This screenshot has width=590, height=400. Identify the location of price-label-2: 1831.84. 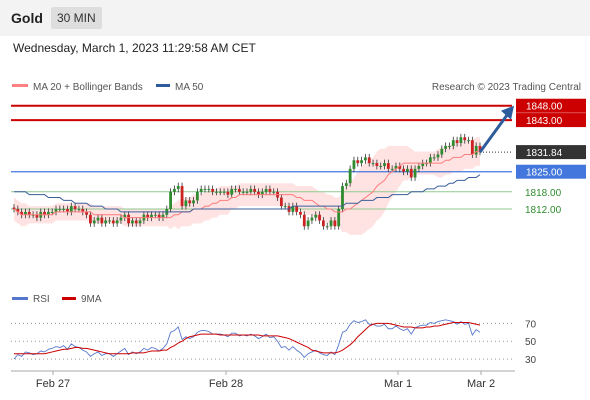
(544, 153).